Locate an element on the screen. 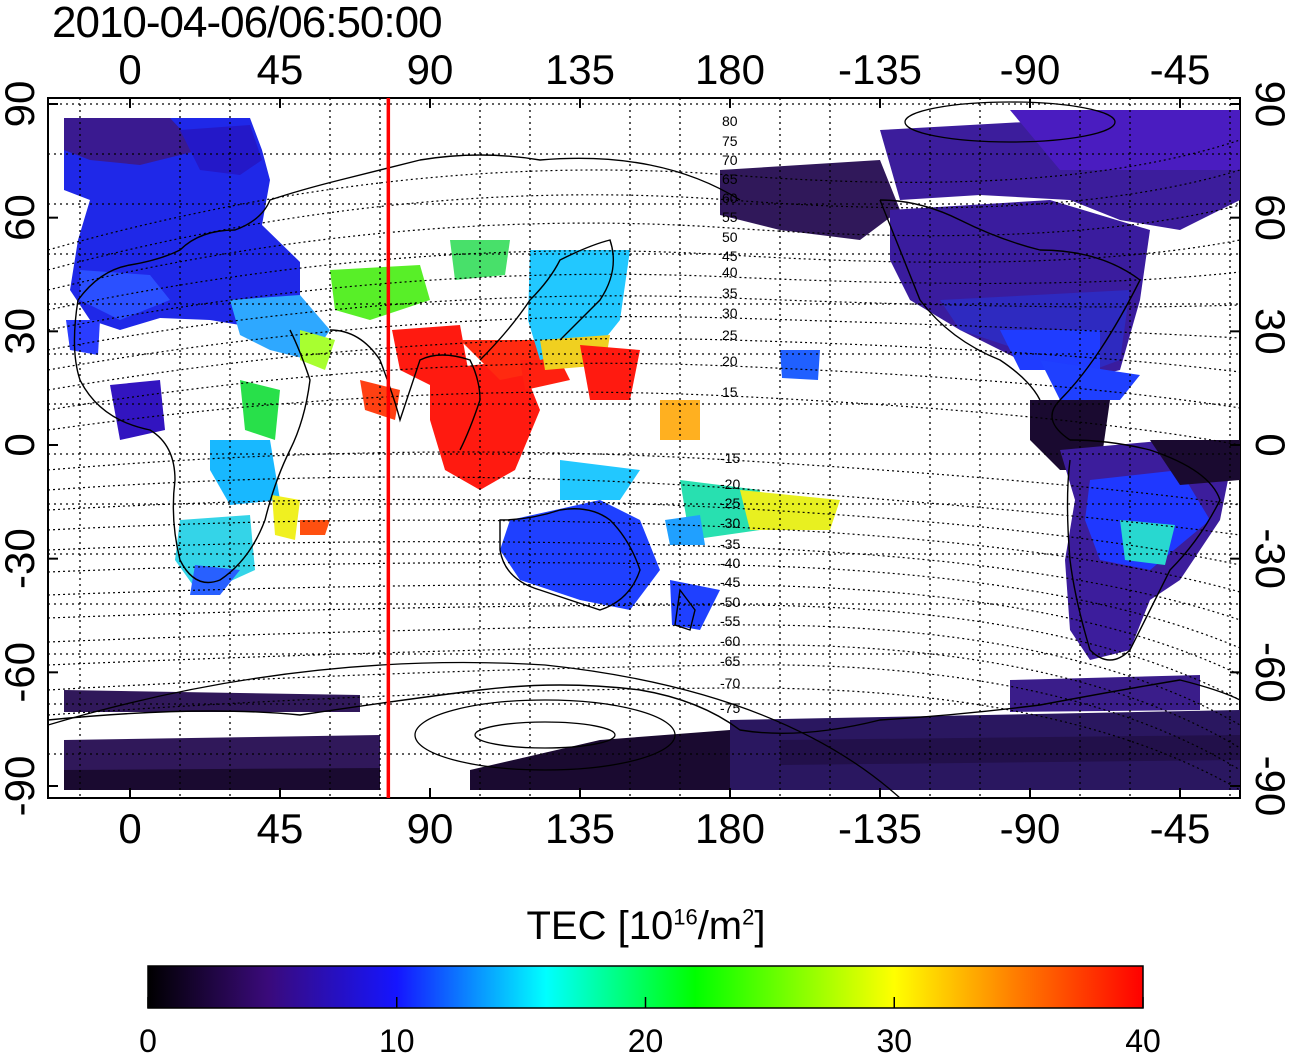  contour-label: -70 is located at coordinates (730, 683).